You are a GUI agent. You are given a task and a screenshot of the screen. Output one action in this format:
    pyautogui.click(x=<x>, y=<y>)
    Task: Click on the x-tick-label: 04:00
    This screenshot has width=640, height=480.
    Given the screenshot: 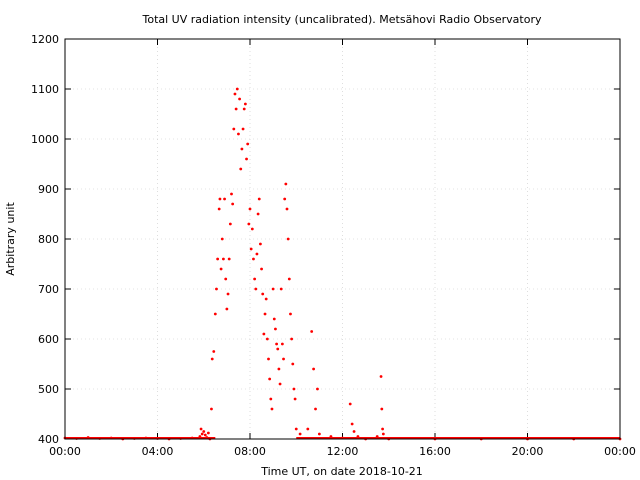 What is the action you would take?
    pyautogui.click(x=158, y=451)
    